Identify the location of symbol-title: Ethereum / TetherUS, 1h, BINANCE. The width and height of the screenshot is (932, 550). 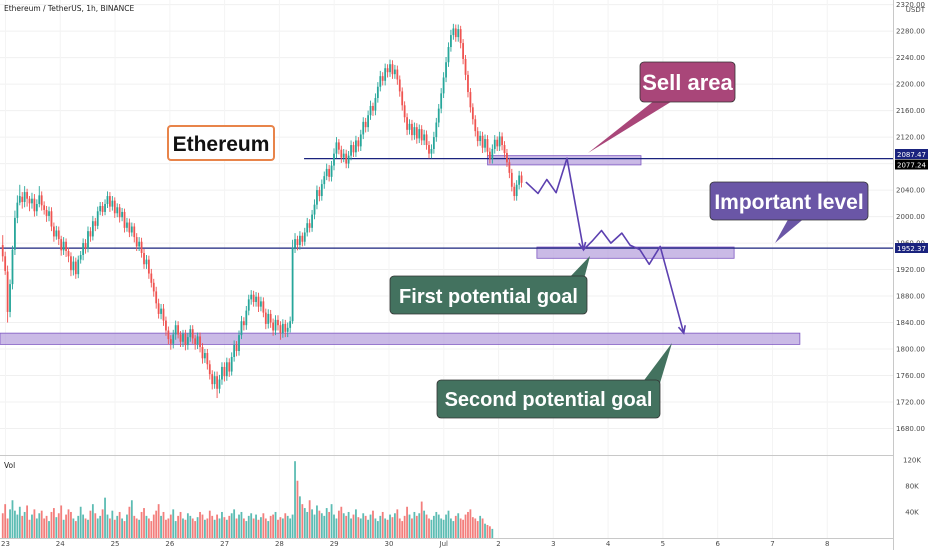
(69, 8).